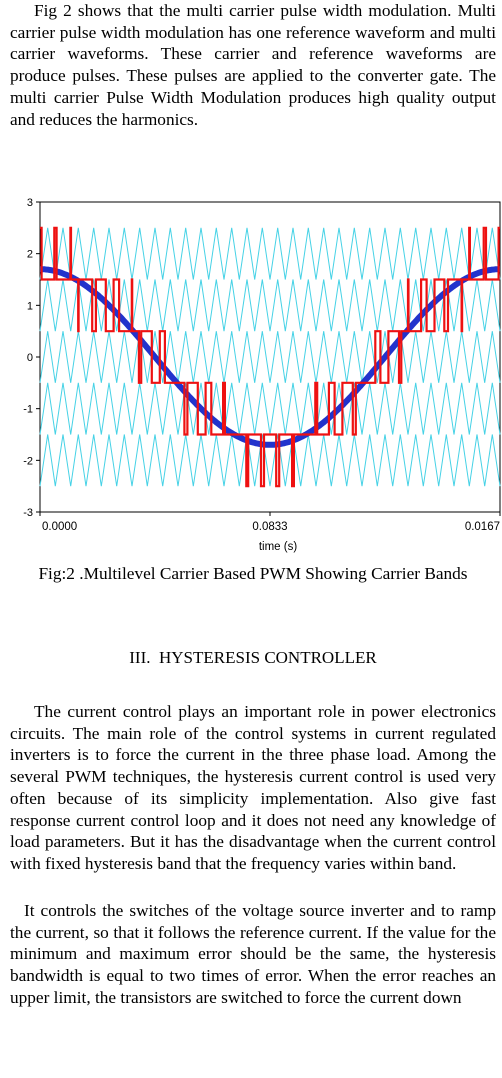 Image resolution: width=502 pixels, height=1078 pixels. I want to click on section-heading: III. HYSTERESIS CONTROLLER, so click(253, 657).